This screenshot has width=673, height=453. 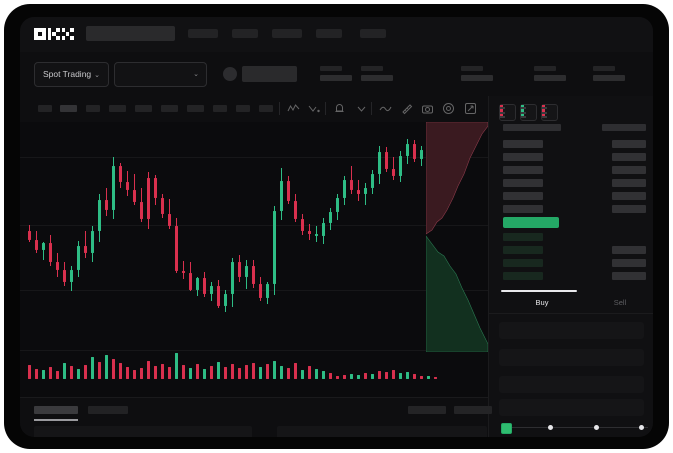 I want to click on order-amount-field, so click(x=571, y=357).